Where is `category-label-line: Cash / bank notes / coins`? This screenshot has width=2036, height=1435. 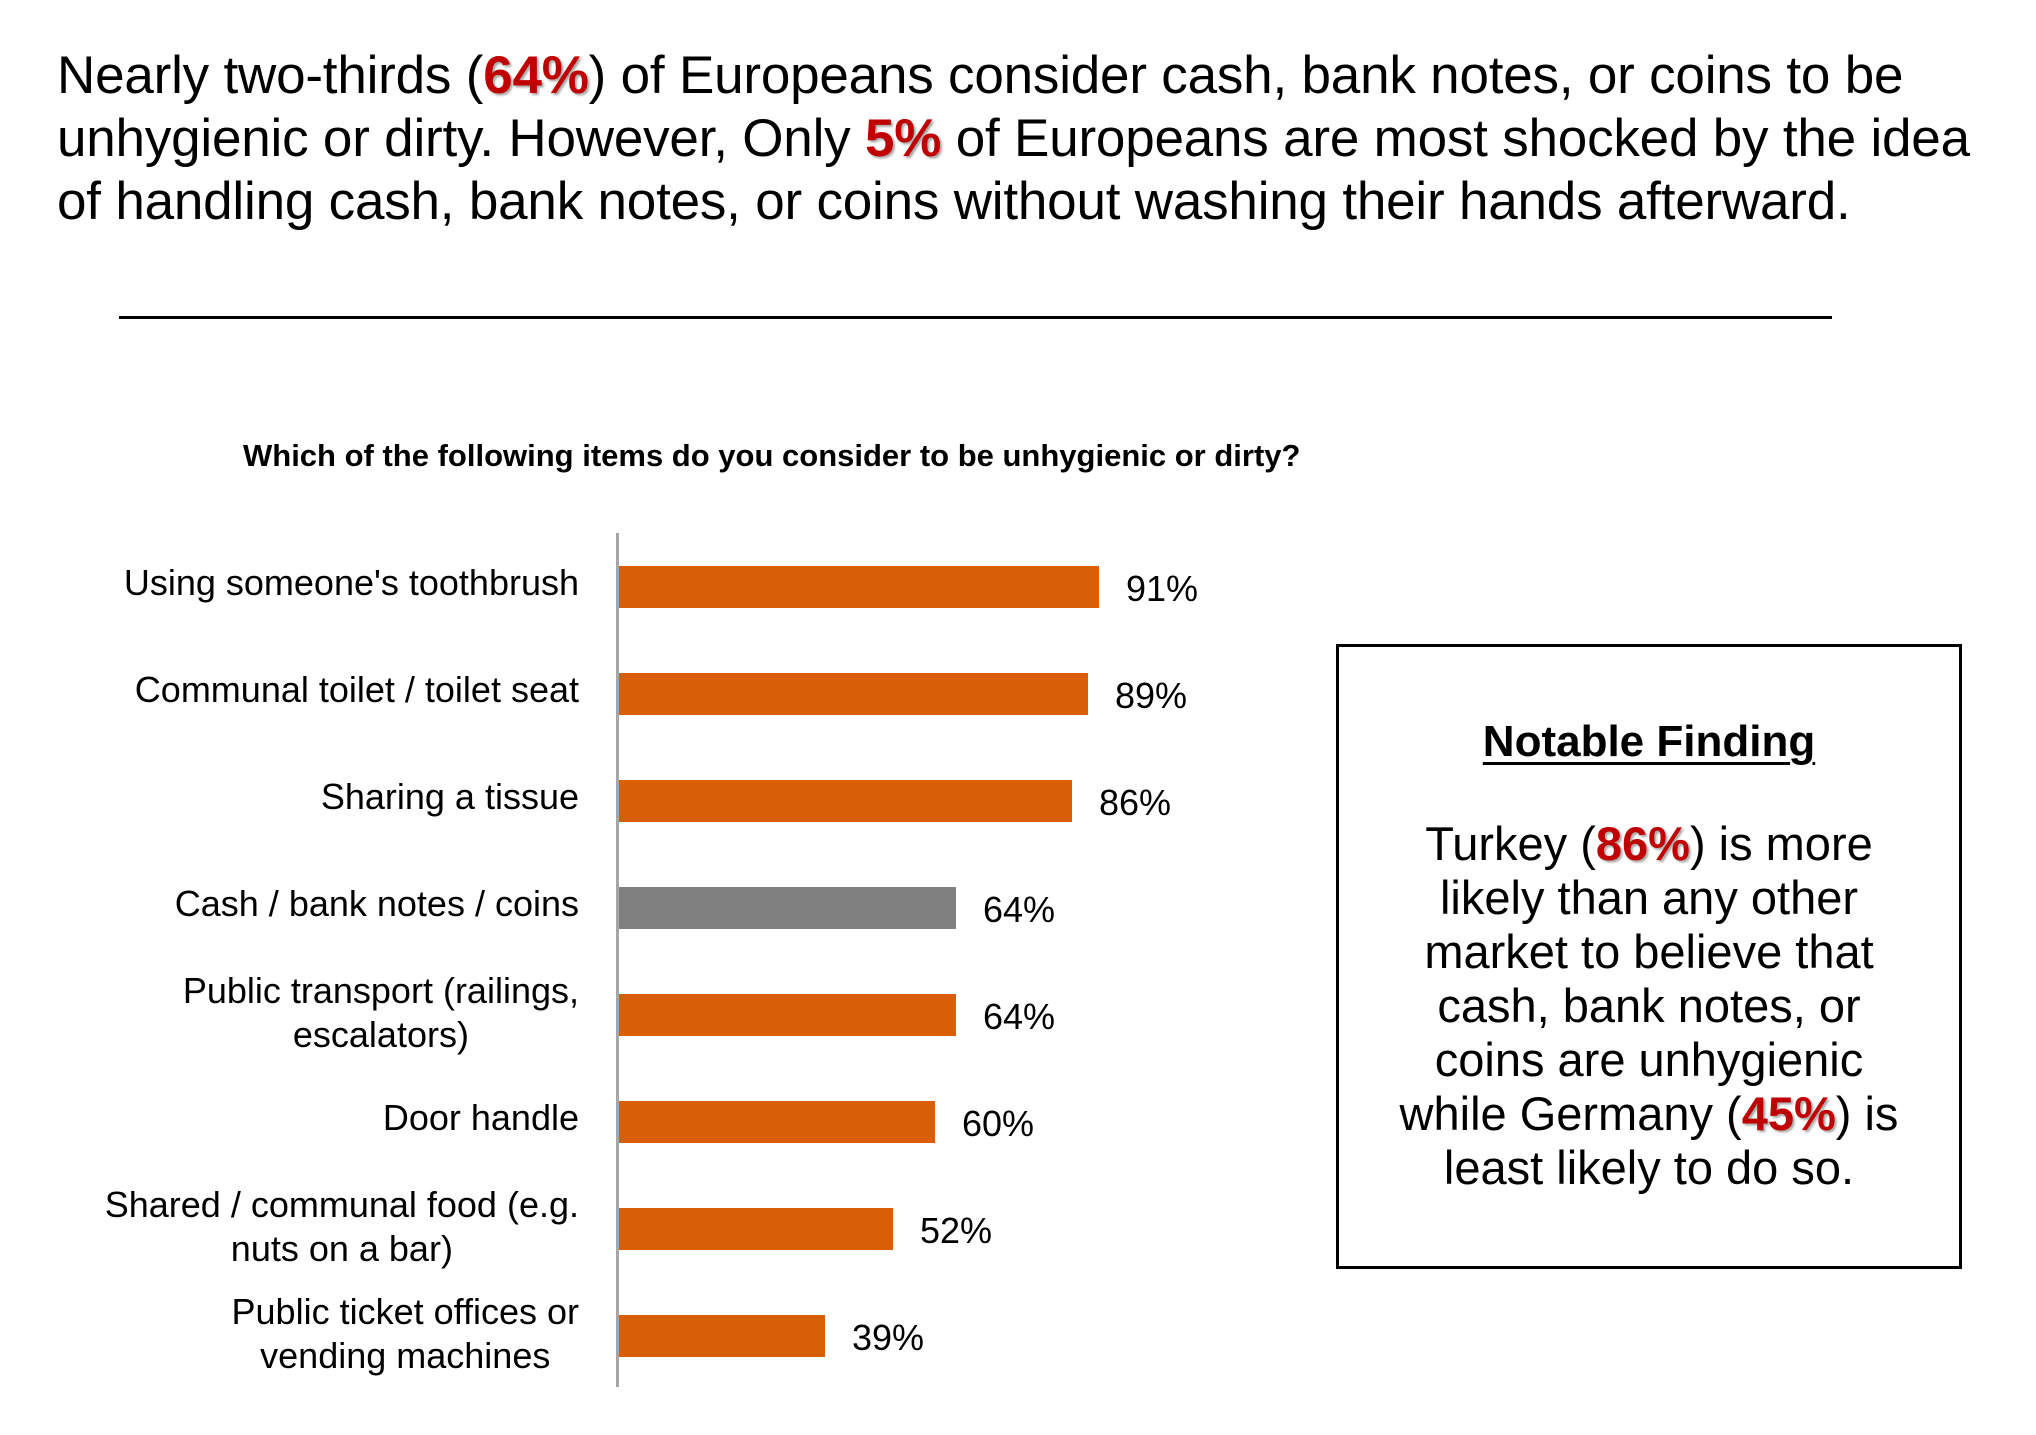 category-label-line: Cash / bank notes / coins is located at coordinates (376, 903).